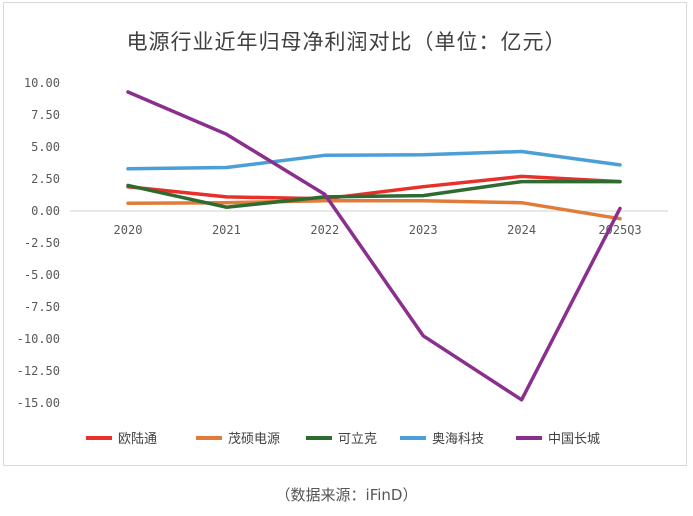 Image resolution: width=693 pixels, height=516 pixels. I want to click on y-tick-label: -12.50, so click(38, 371).